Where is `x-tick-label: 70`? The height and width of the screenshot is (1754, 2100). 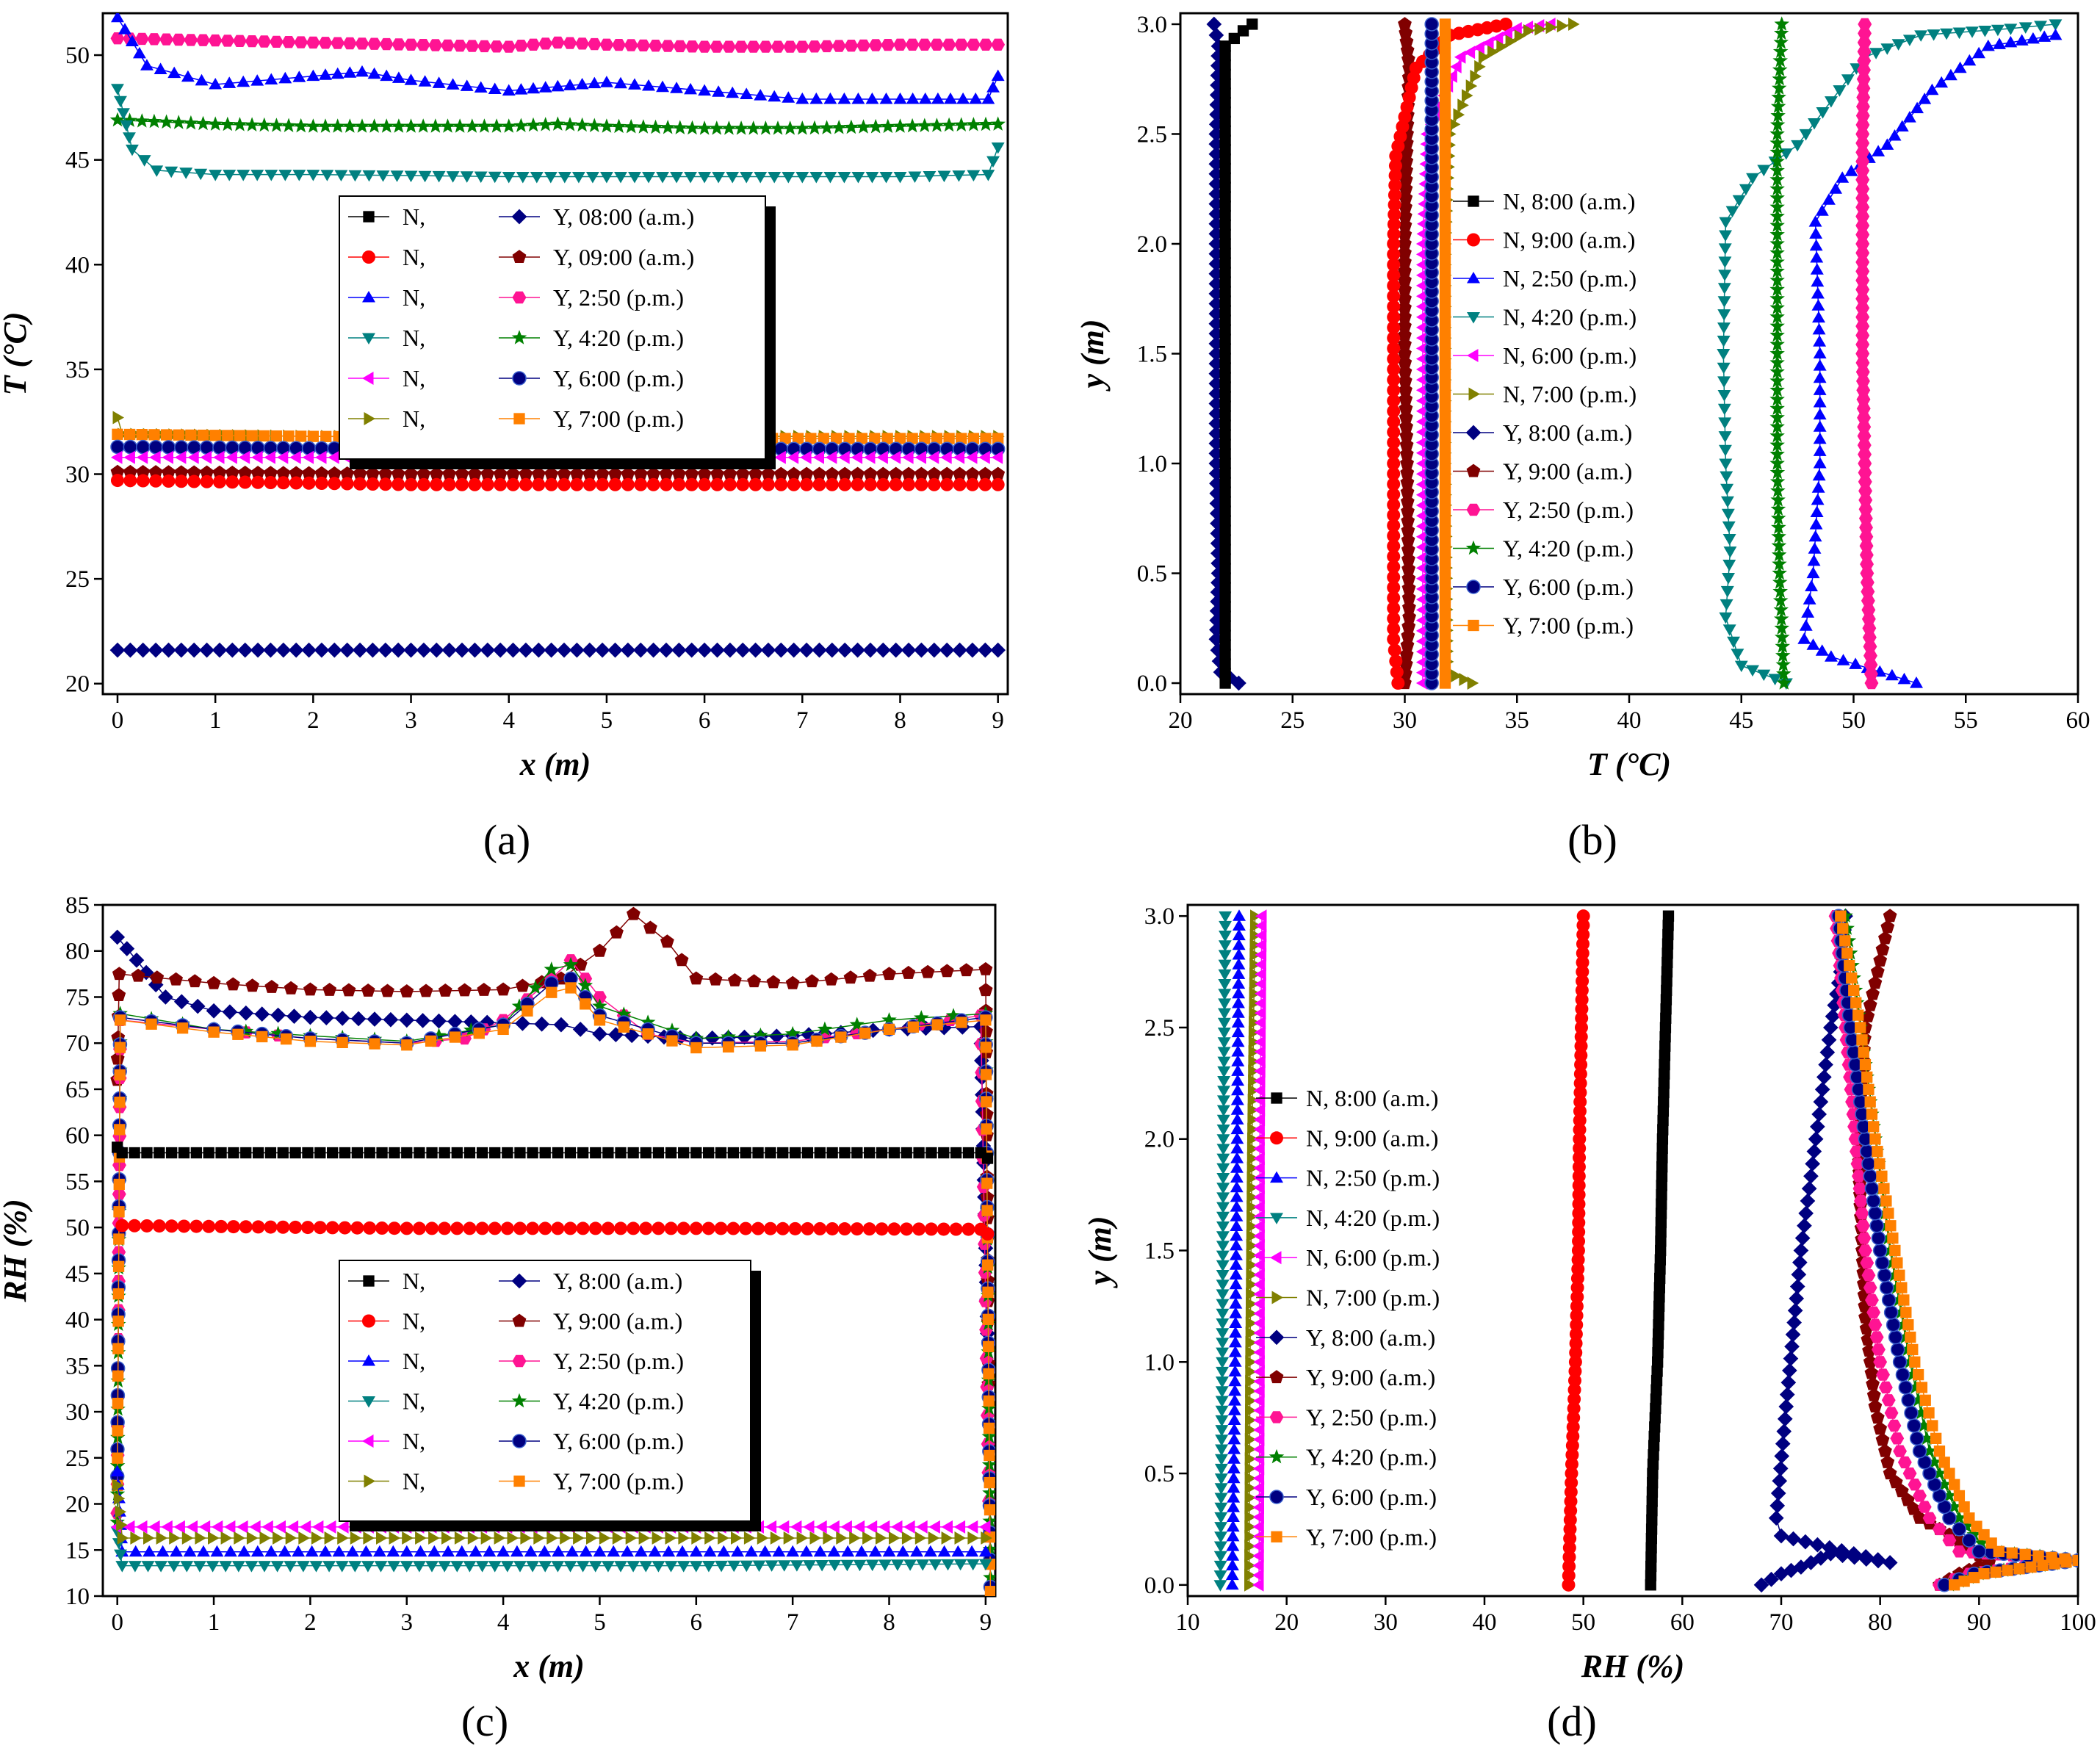 x-tick-label: 70 is located at coordinates (1782, 1622).